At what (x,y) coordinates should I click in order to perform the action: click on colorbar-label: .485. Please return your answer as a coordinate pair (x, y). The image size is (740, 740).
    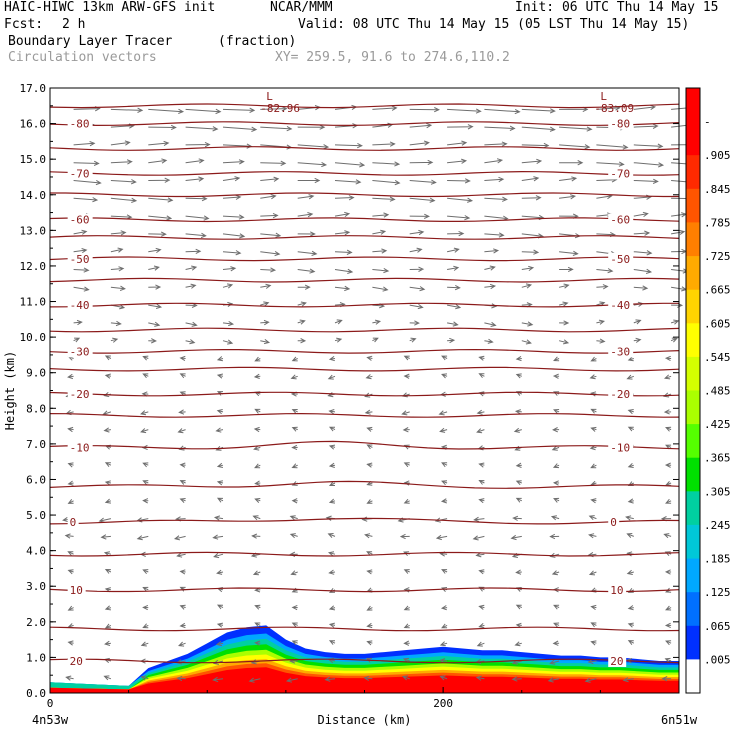
    Looking at the image, I should click on (717, 391).